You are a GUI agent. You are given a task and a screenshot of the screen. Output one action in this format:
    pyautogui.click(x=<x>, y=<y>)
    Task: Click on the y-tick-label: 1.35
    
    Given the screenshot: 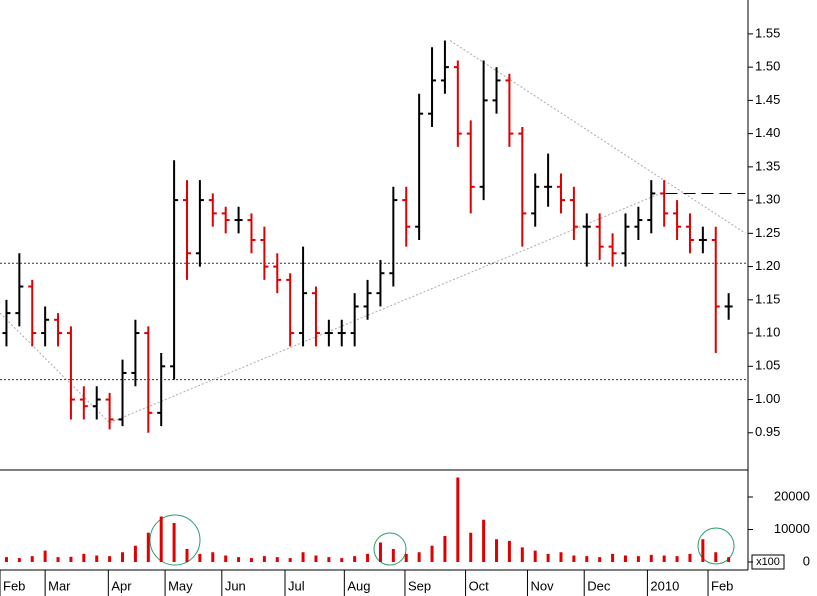 What is the action you would take?
    pyautogui.click(x=767, y=165)
    